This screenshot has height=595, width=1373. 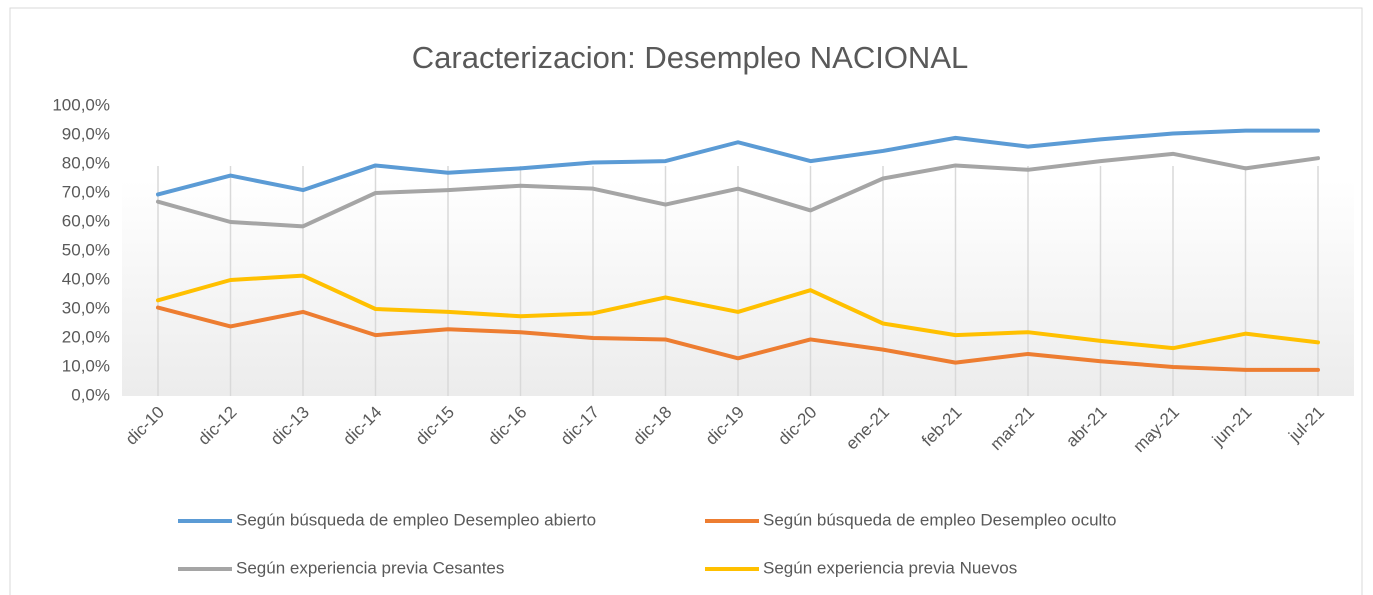 I want to click on legend-label: Según experiencia previa Nuevos, so click(x=890, y=567).